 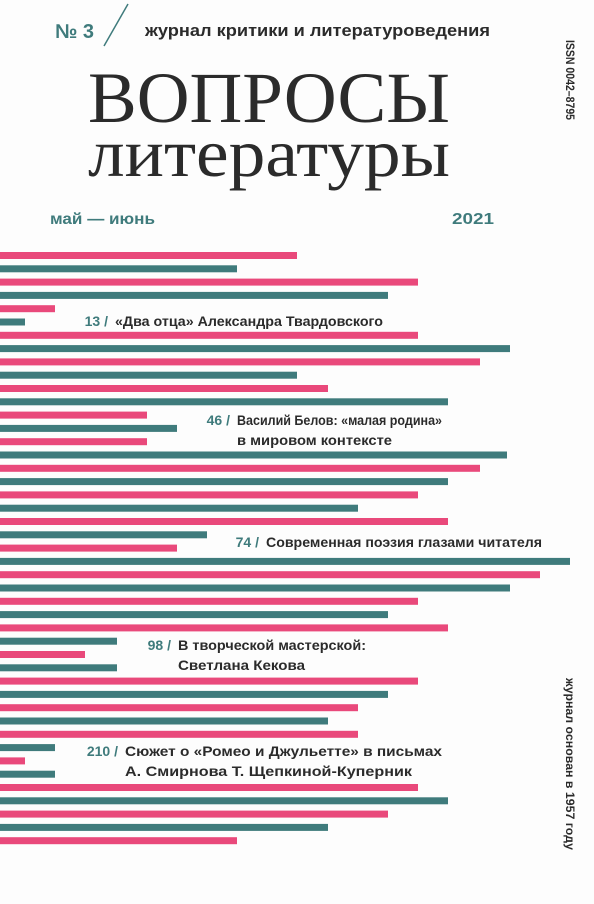 I want to click on title-line-2: литературы, so click(x=269, y=153).